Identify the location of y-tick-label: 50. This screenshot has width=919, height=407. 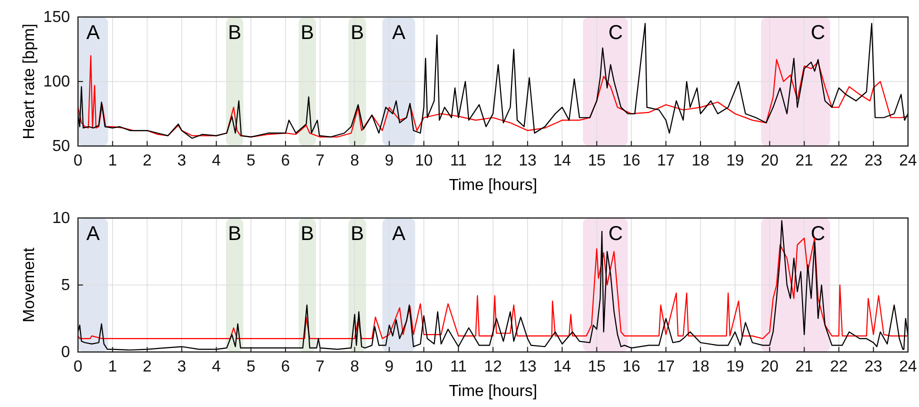
(61, 147).